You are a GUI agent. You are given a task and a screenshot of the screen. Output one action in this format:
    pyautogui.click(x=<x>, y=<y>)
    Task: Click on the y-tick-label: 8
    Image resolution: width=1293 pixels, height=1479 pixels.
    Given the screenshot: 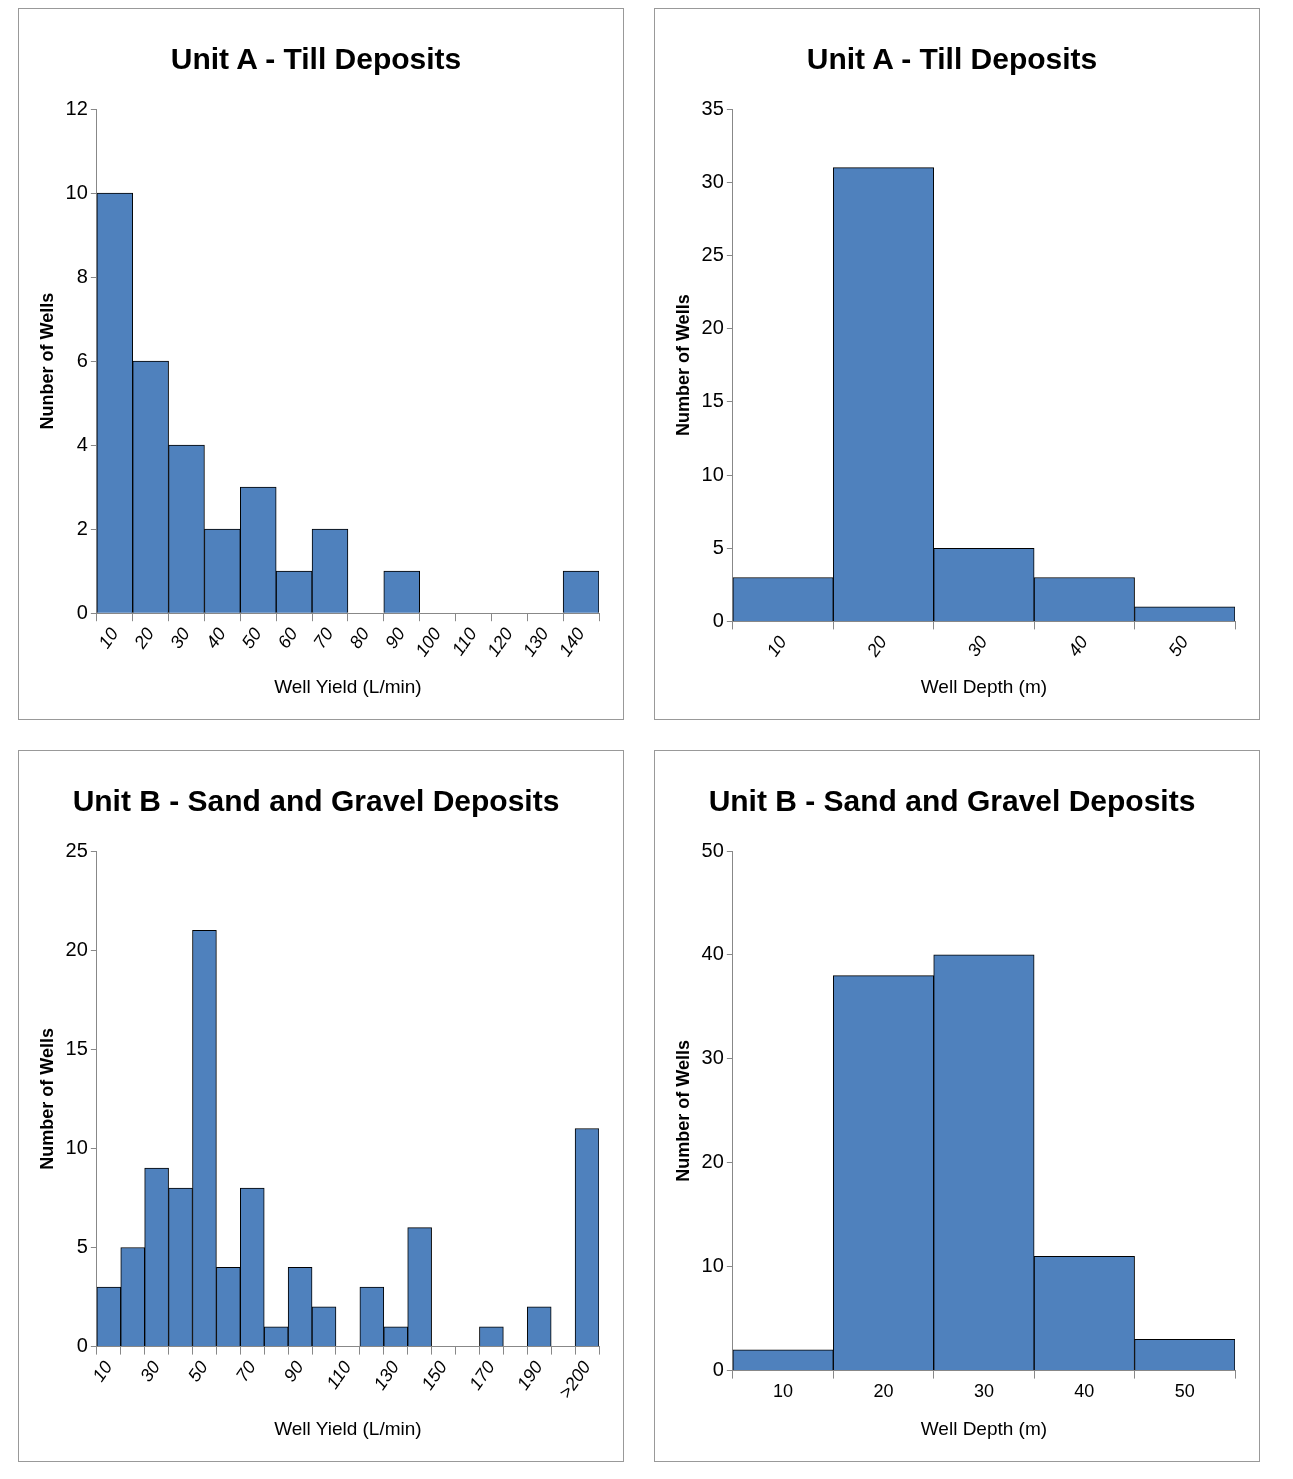 What is the action you would take?
    pyautogui.click(x=82, y=275)
    